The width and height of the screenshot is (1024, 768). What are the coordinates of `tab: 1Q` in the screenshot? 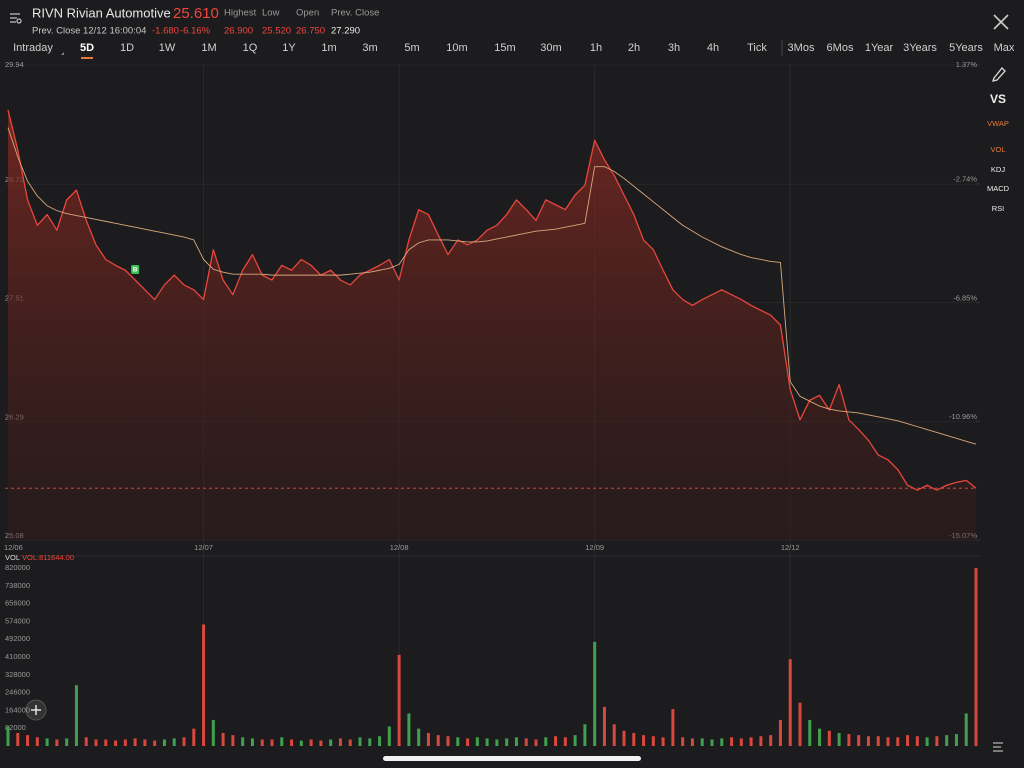 It's located at (250, 48).